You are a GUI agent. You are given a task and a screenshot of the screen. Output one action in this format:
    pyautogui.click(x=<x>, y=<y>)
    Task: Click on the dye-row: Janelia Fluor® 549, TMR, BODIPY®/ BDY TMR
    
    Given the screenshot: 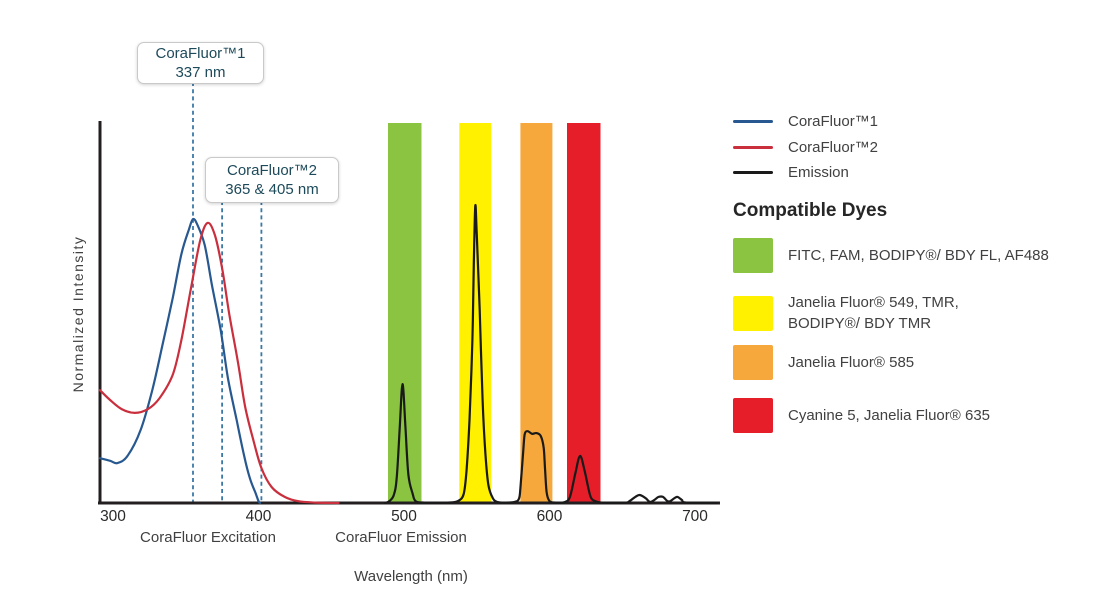 What is the action you would take?
    pyautogui.click(x=846, y=313)
    